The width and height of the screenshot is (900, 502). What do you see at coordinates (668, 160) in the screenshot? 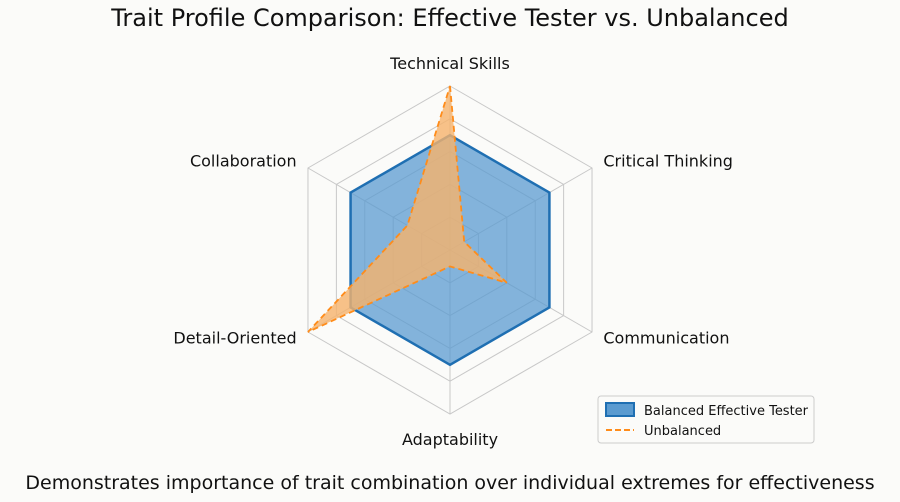
I see `axis-label-critical-thinking: Critical Thinking` at bounding box center [668, 160].